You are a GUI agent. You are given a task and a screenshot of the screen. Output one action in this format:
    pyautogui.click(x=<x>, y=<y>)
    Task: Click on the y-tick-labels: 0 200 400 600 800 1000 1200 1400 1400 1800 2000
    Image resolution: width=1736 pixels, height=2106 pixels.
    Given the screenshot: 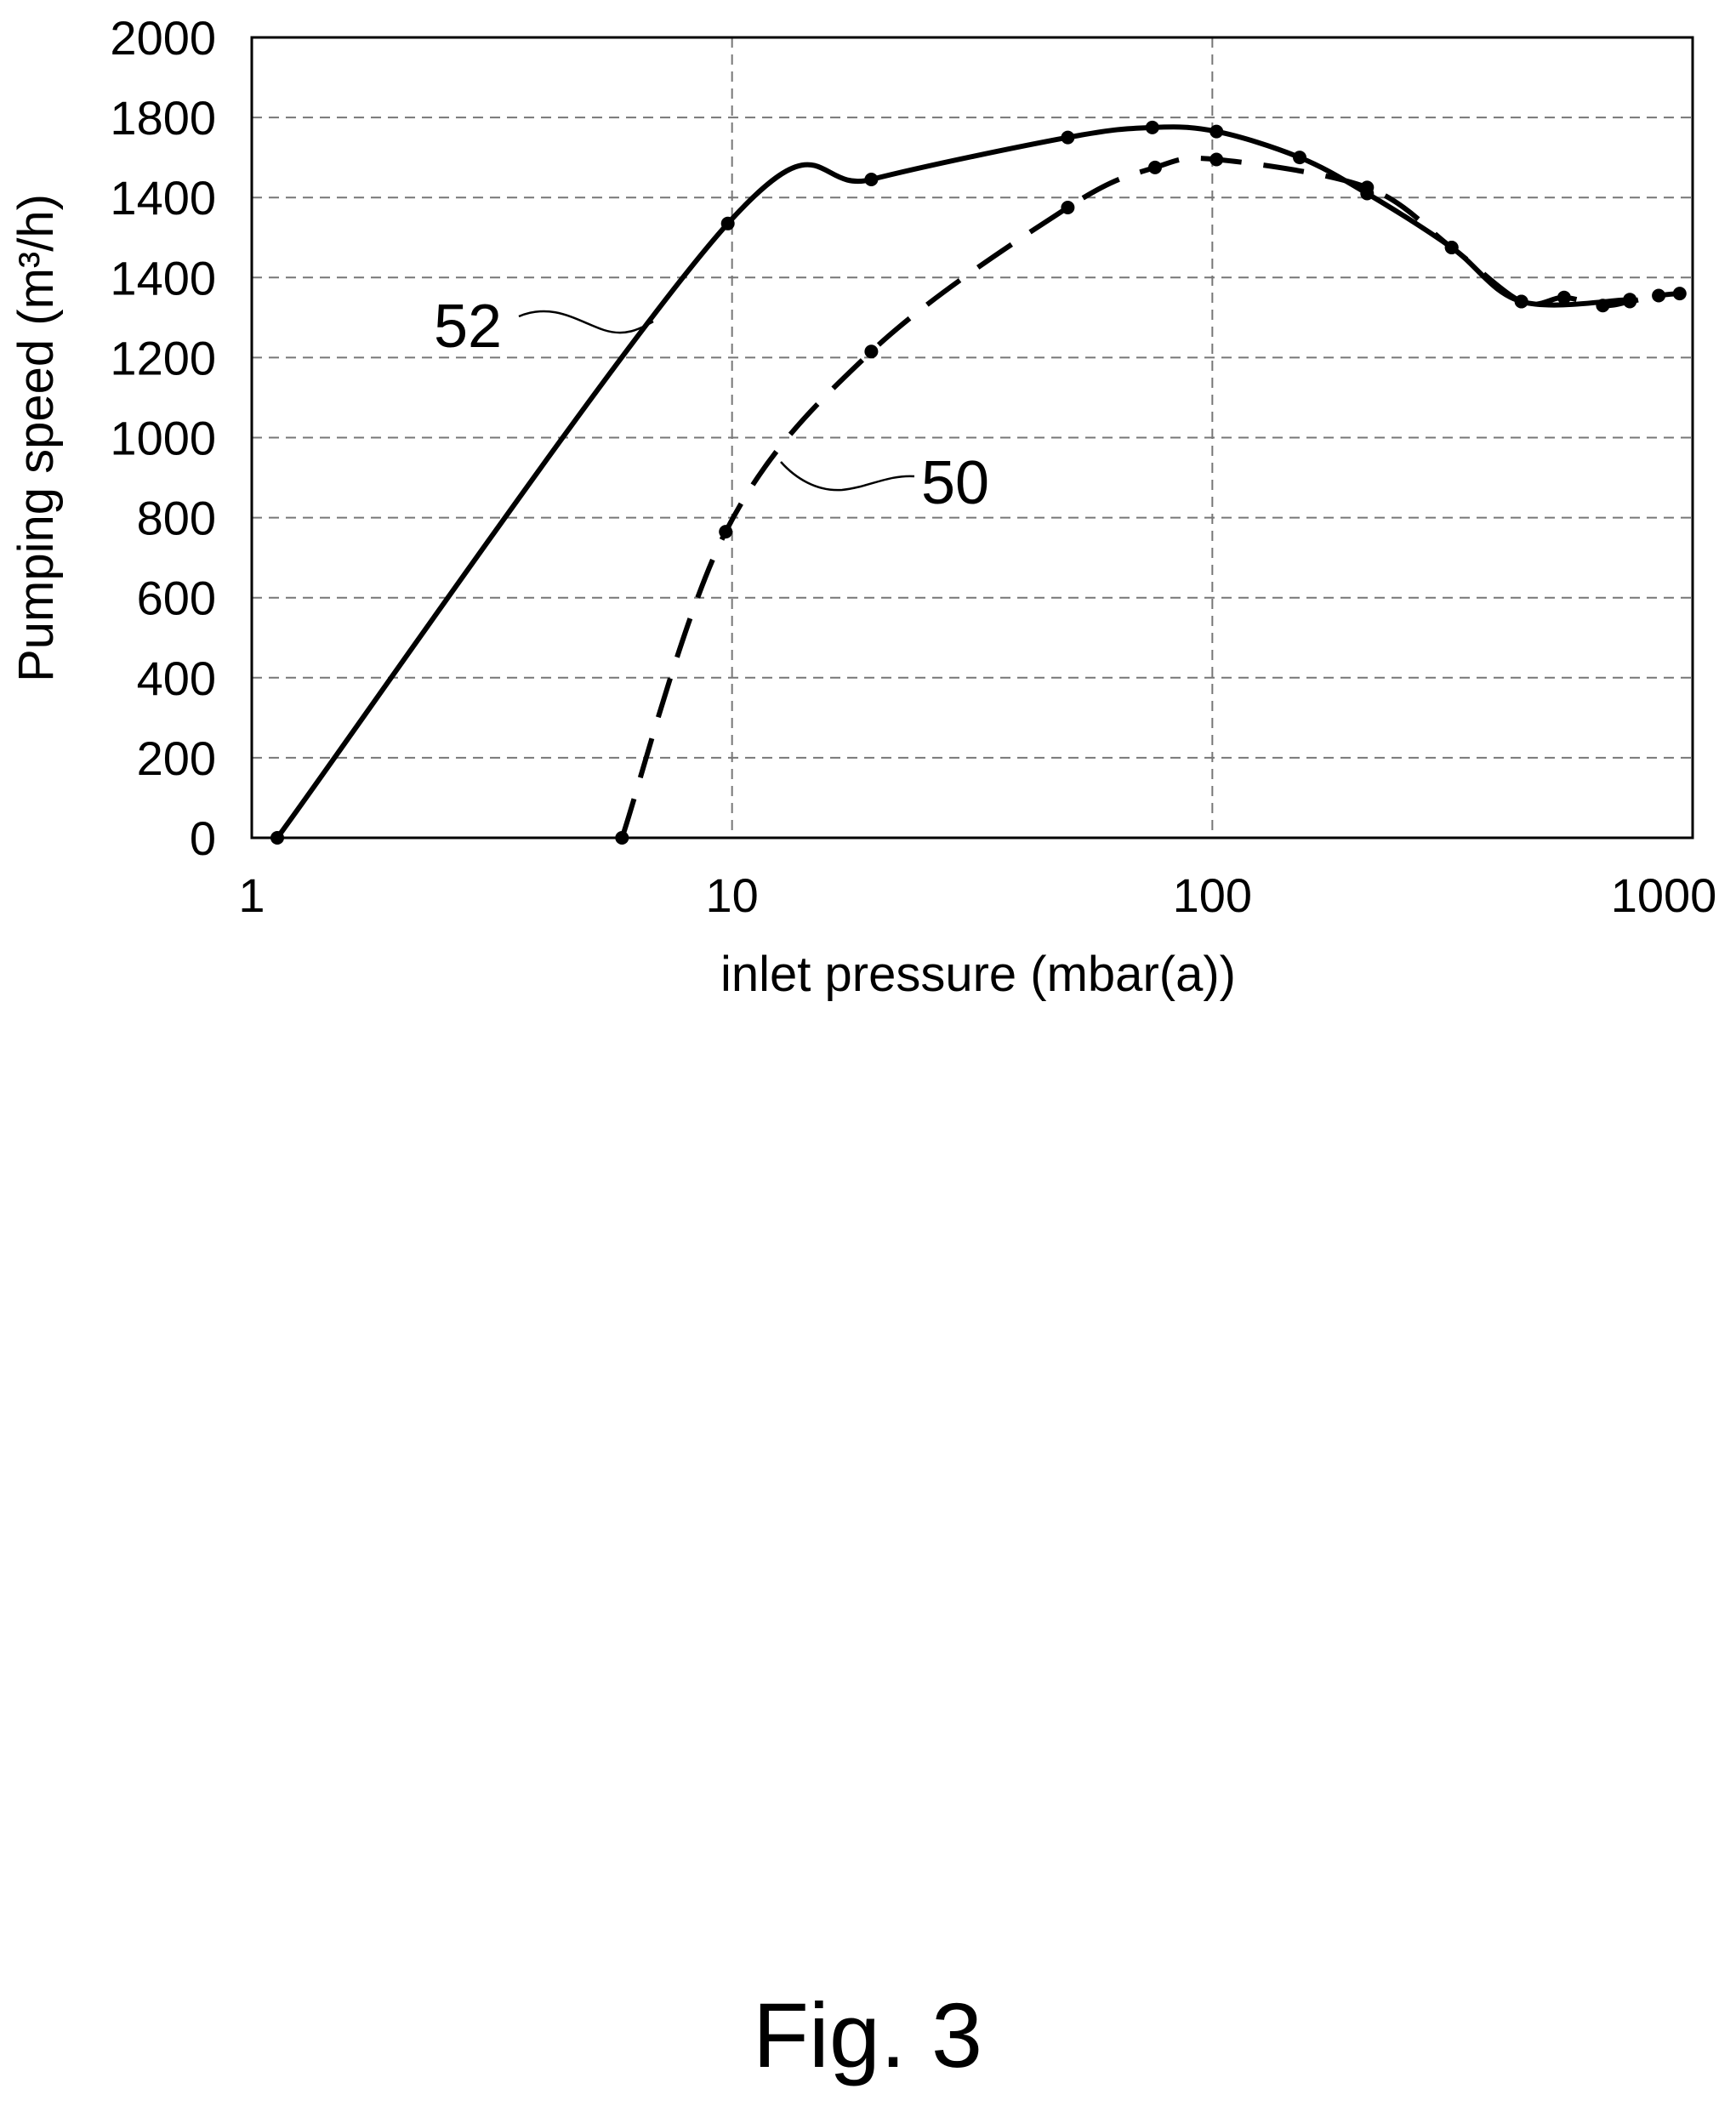 What is the action you would take?
    pyautogui.click(x=163, y=438)
    